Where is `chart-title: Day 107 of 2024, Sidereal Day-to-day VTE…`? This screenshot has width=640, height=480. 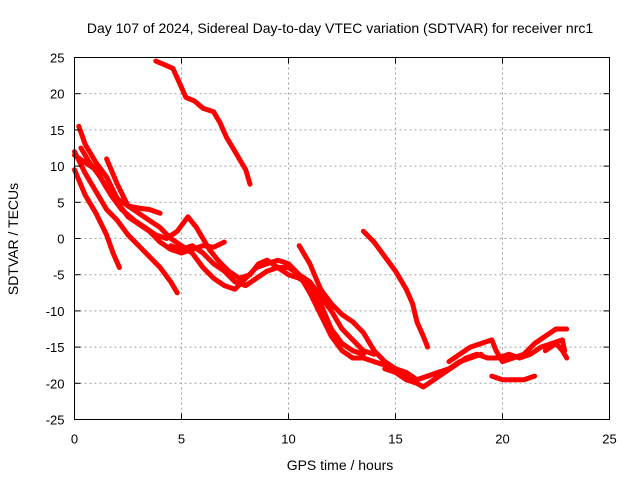
chart-title: Day 107 of 2024, Sidereal Day-to-day VTE… is located at coordinates (340, 28).